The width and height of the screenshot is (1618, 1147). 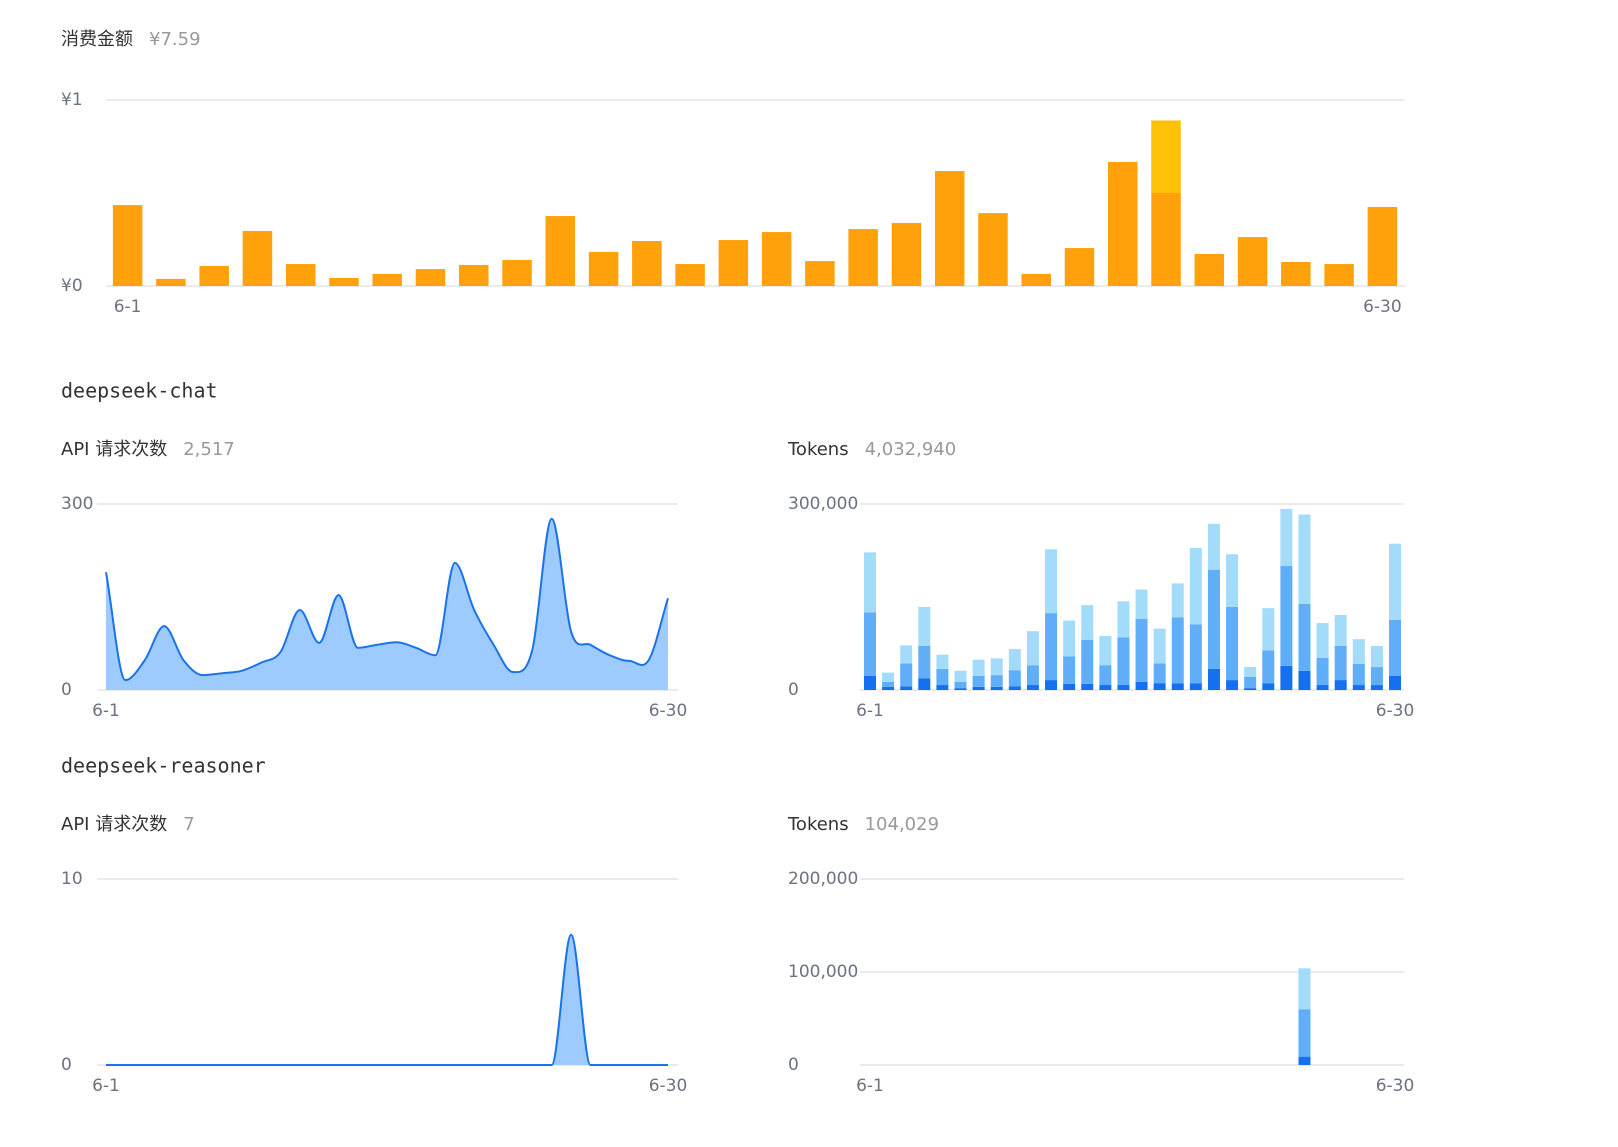 I want to click on area, so click(x=387, y=604).